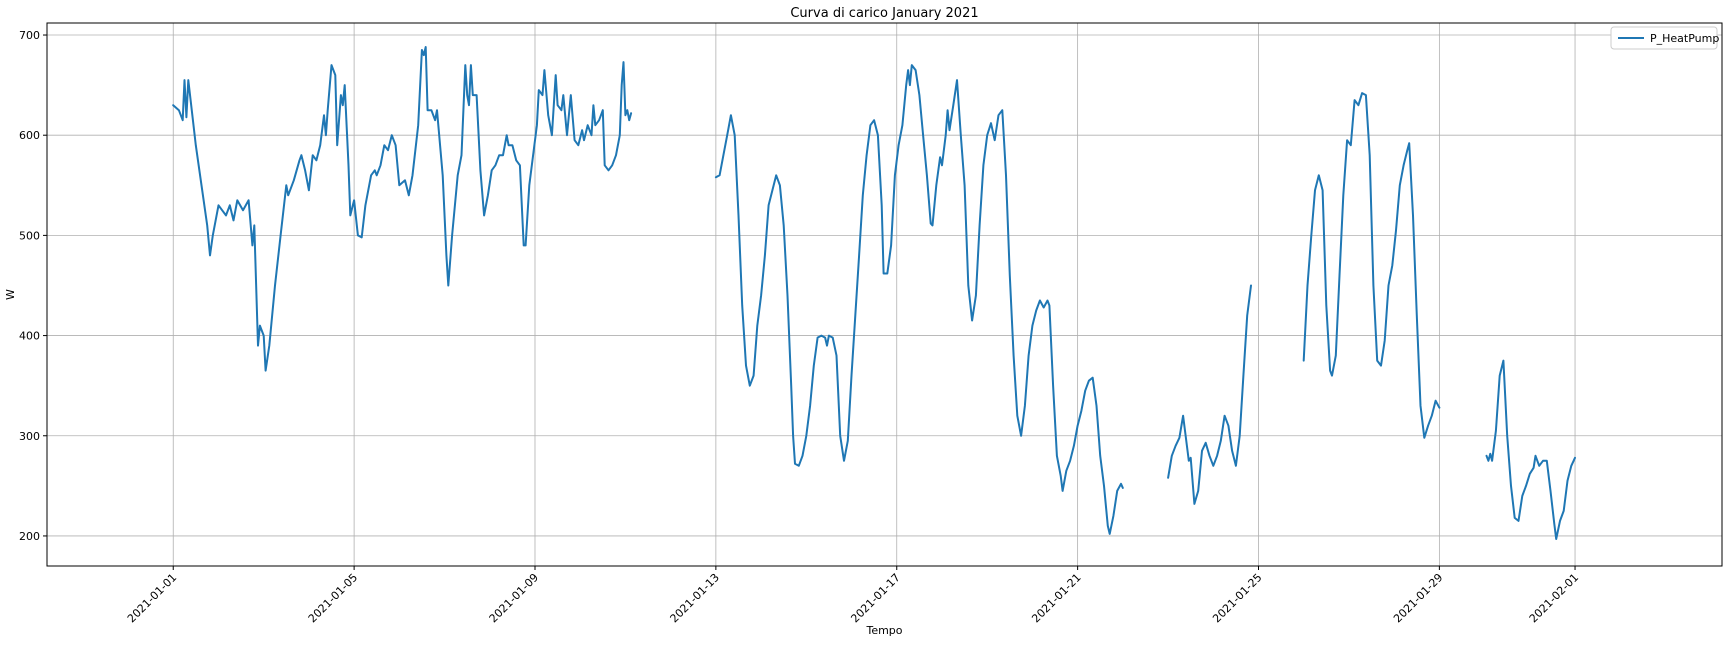 The height and width of the screenshot is (647, 1728). I want to click on chart-title: Curva di carico January 2021, so click(884, 13).